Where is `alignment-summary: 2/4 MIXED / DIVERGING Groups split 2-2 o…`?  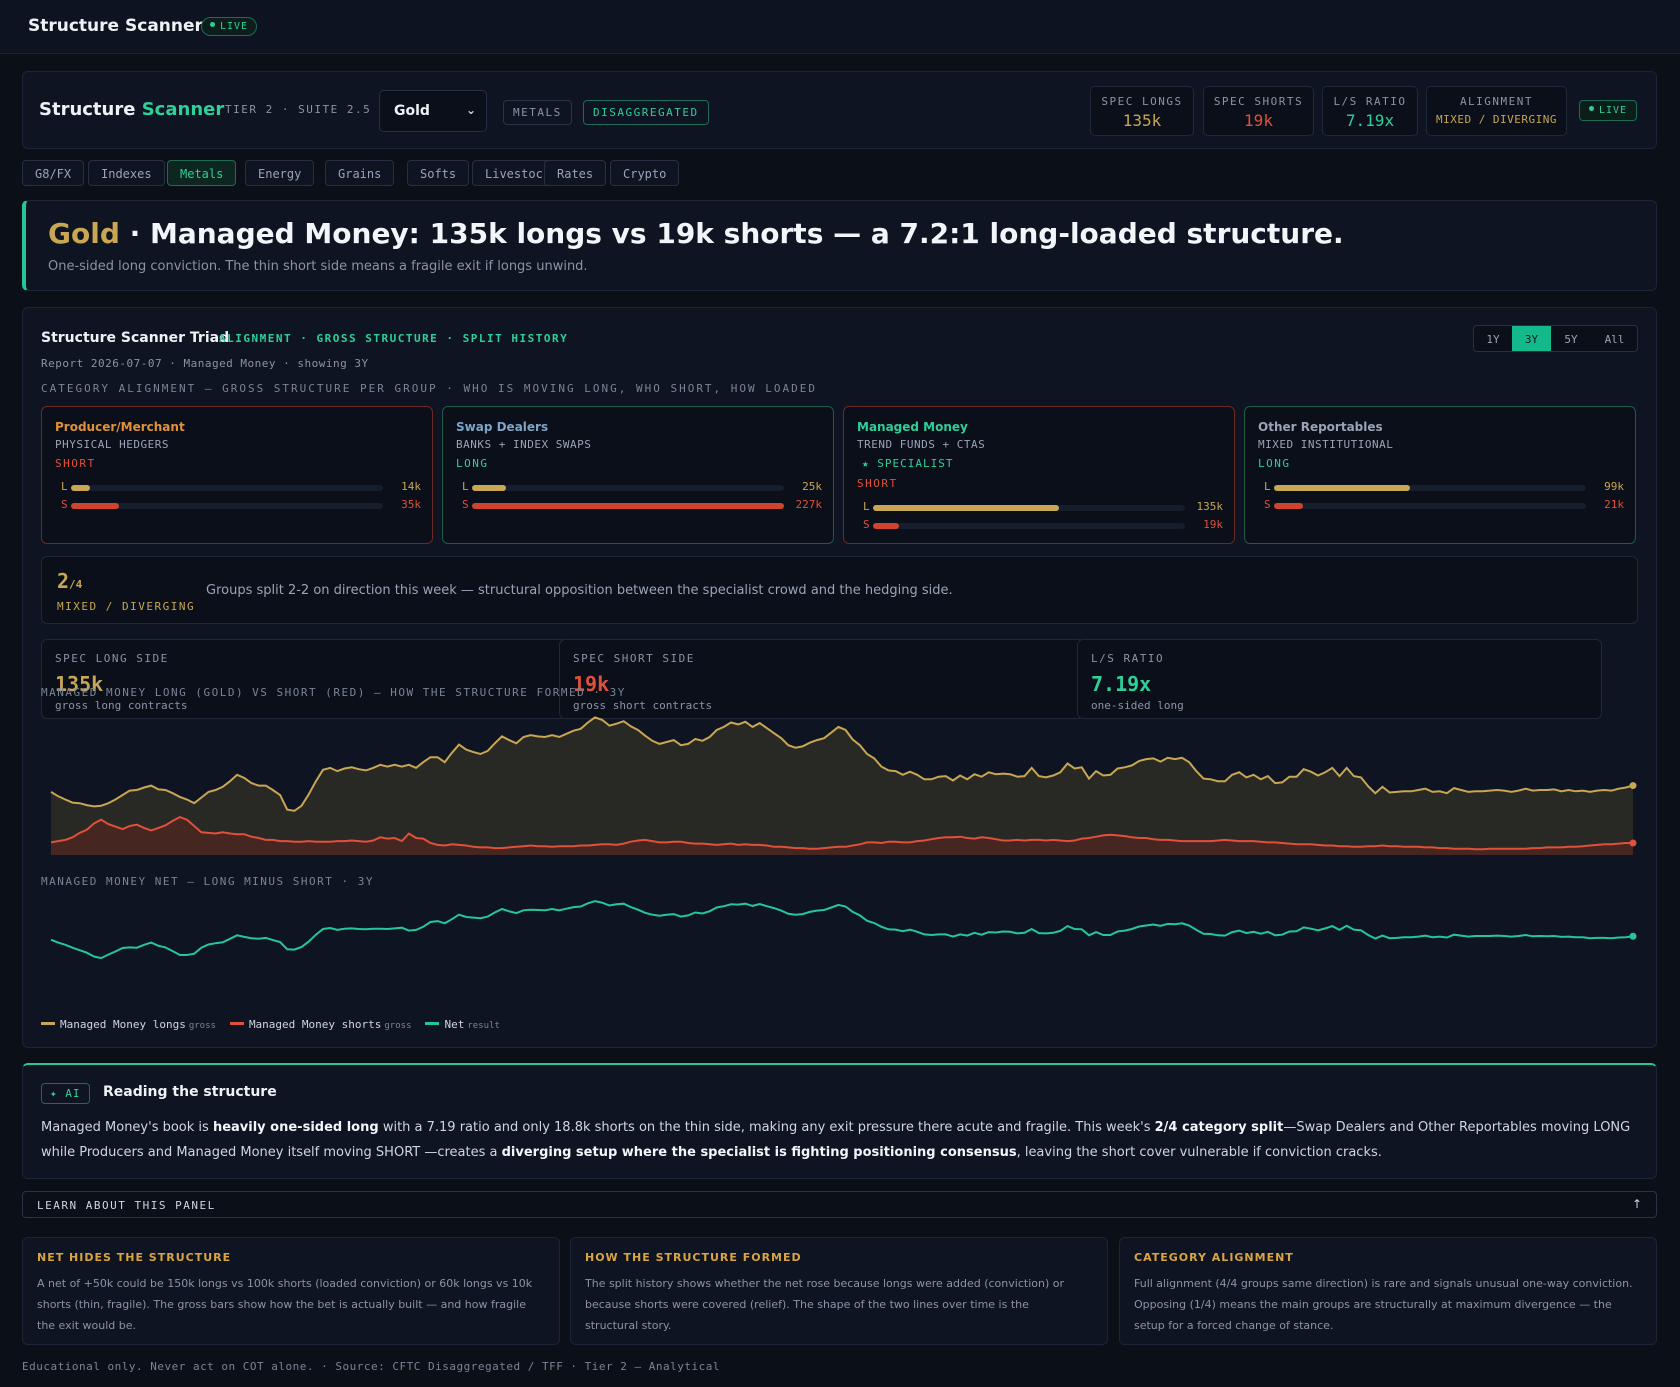 alignment-summary: 2/4 MIXED / DIVERGING Groups split 2-2 o… is located at coordinates (839, 590).